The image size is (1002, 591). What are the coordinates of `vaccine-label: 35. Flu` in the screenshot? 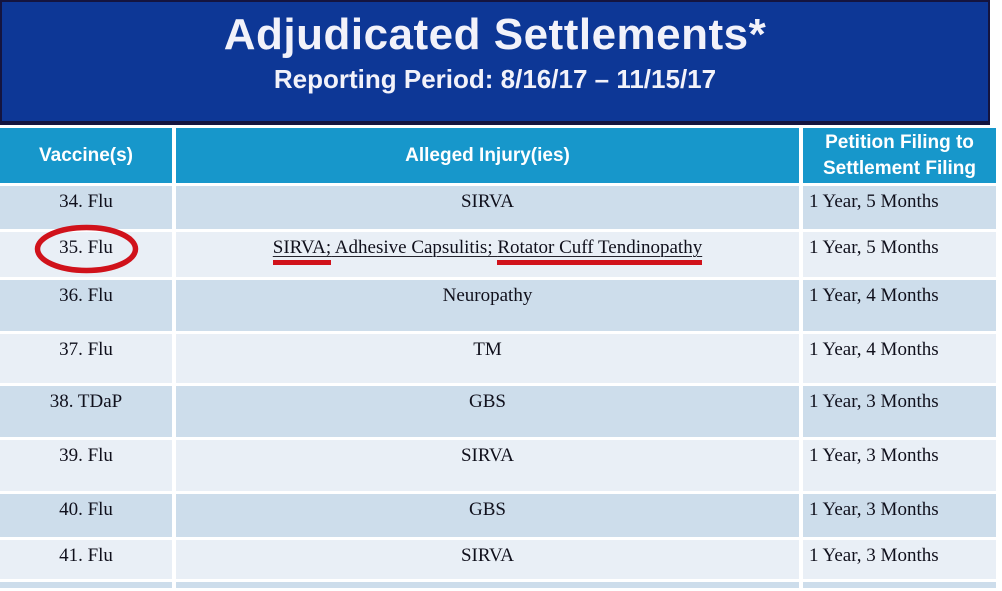 It's located at (86, 247).